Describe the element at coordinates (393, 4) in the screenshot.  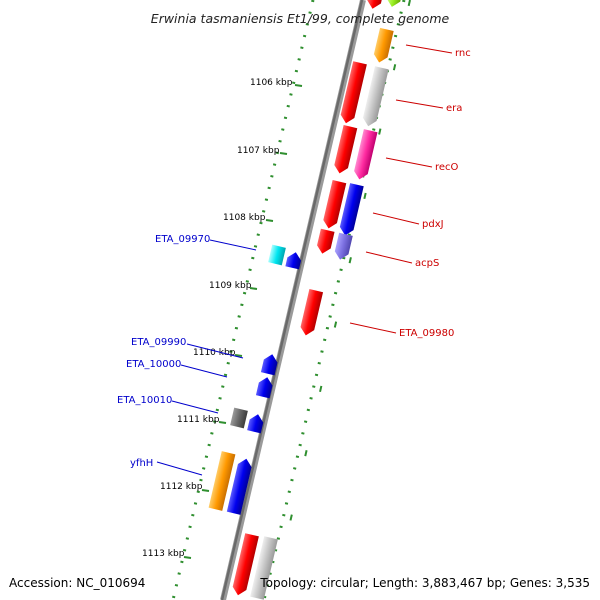
I see `gene-rnc-top-lime` at that location.